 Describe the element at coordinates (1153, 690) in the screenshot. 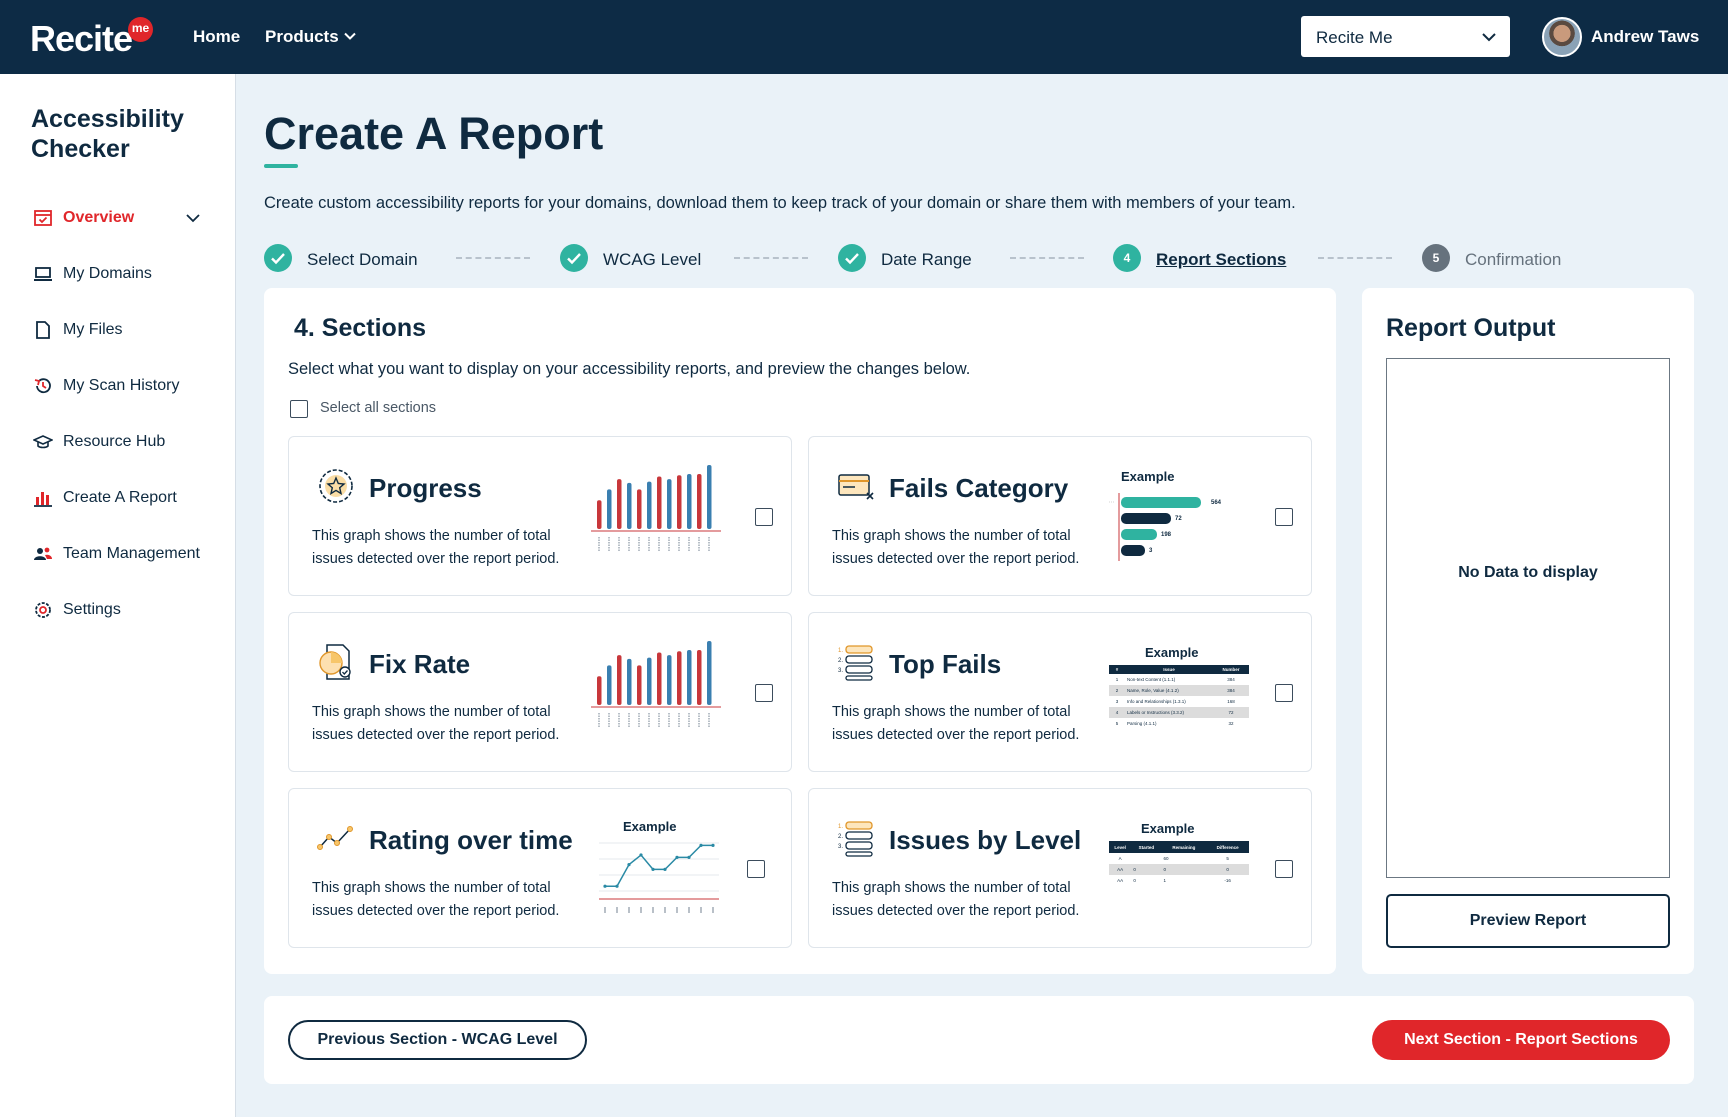

I see `table-cell: Name, Role, Value (4.1.2)` at that location.